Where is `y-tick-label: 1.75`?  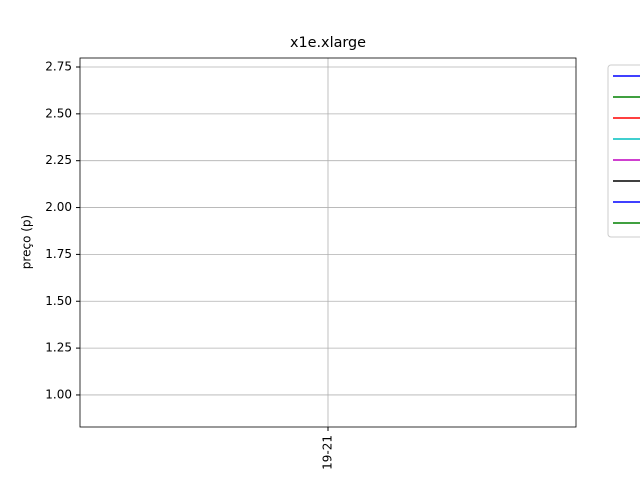 y-tick-label: 1.75 is located at coordinates (58, 254).